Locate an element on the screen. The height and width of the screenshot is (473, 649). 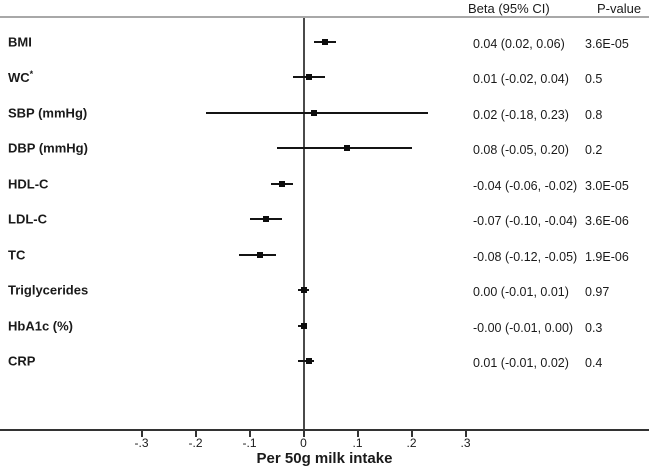
x-axis-title: Per 50g milk intake is located at coordinates (324, 458).